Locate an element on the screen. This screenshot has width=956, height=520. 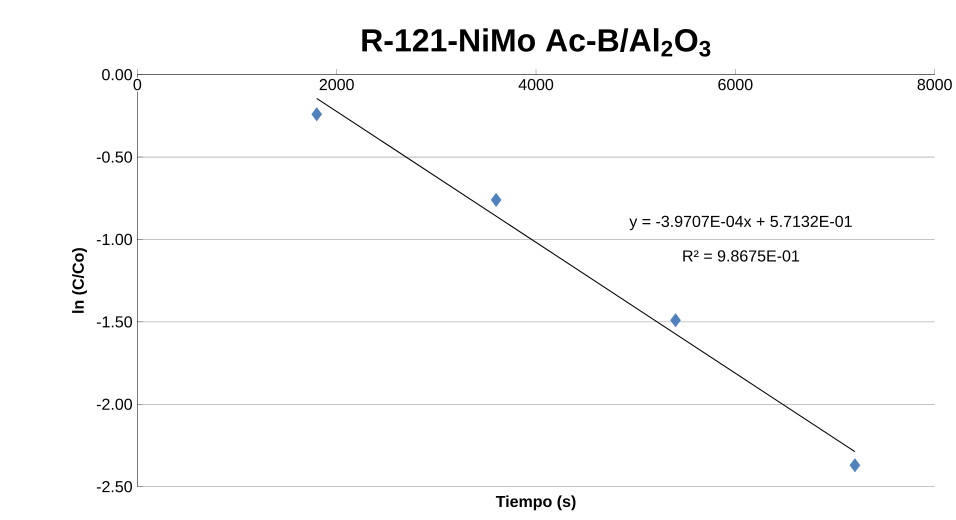
x-tick-label: 0 is located at coordinates (138, 84).